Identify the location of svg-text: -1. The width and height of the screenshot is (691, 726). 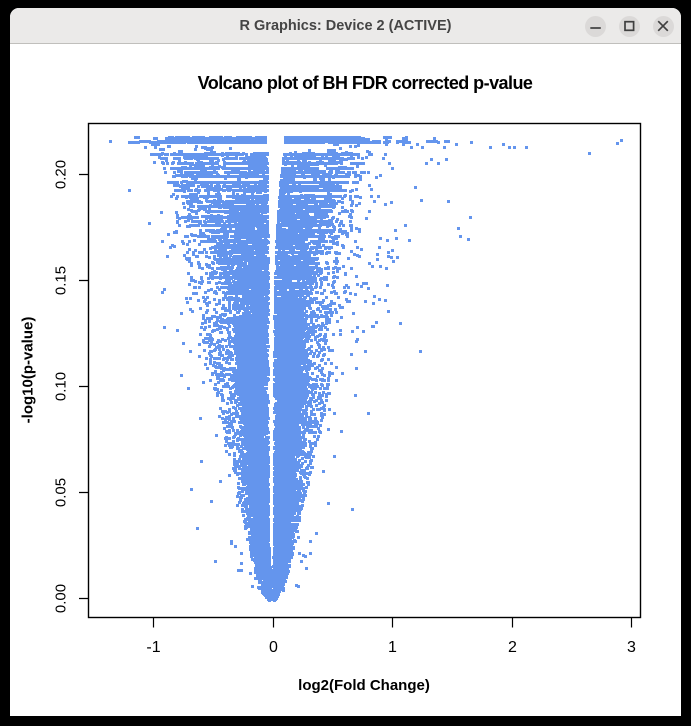
(153, 647).